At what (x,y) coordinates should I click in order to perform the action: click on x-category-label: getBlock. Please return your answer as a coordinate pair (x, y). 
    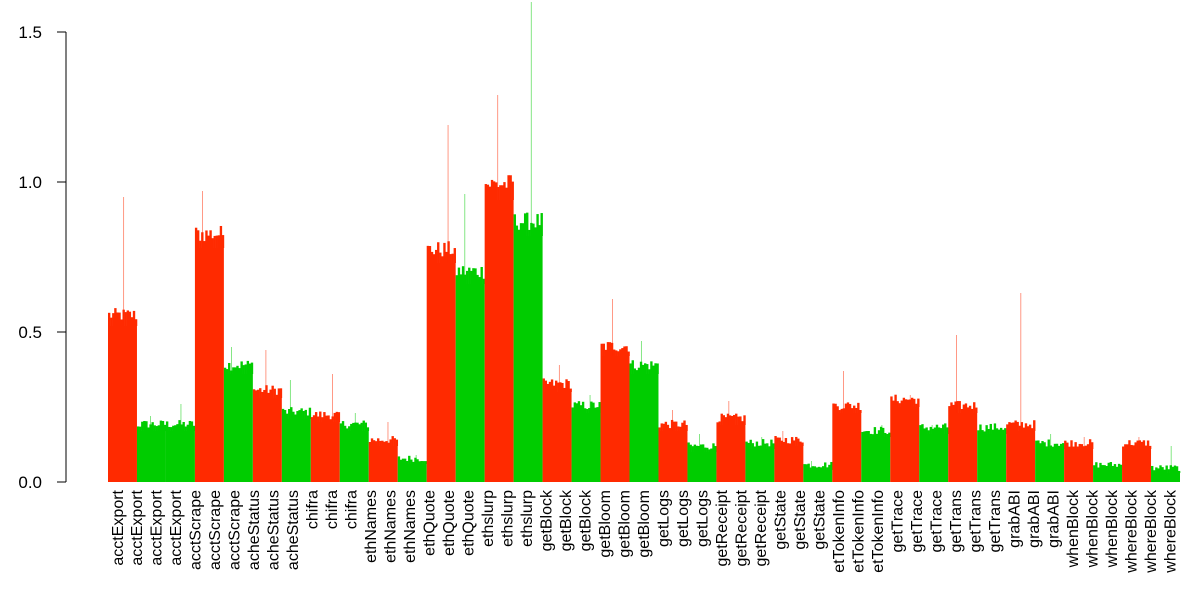
    Looking at the image, I should click on (586, 520).